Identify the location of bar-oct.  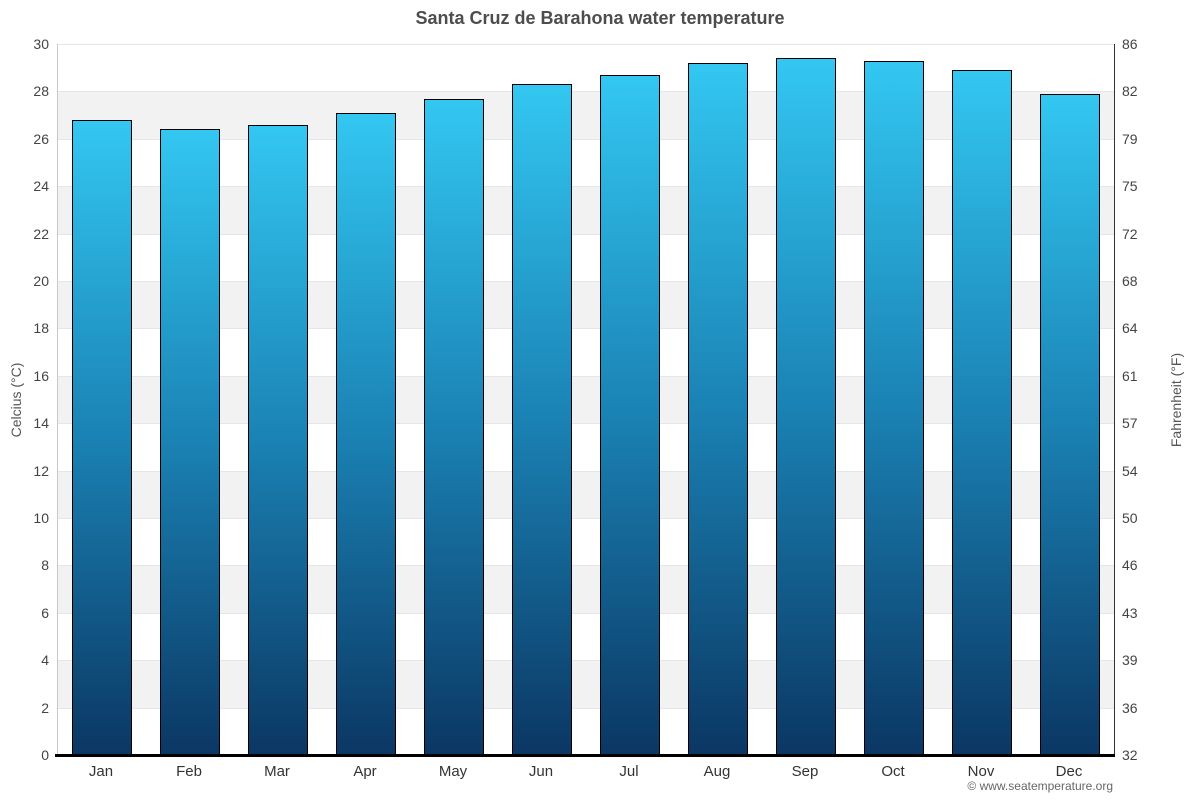
(894, 407).